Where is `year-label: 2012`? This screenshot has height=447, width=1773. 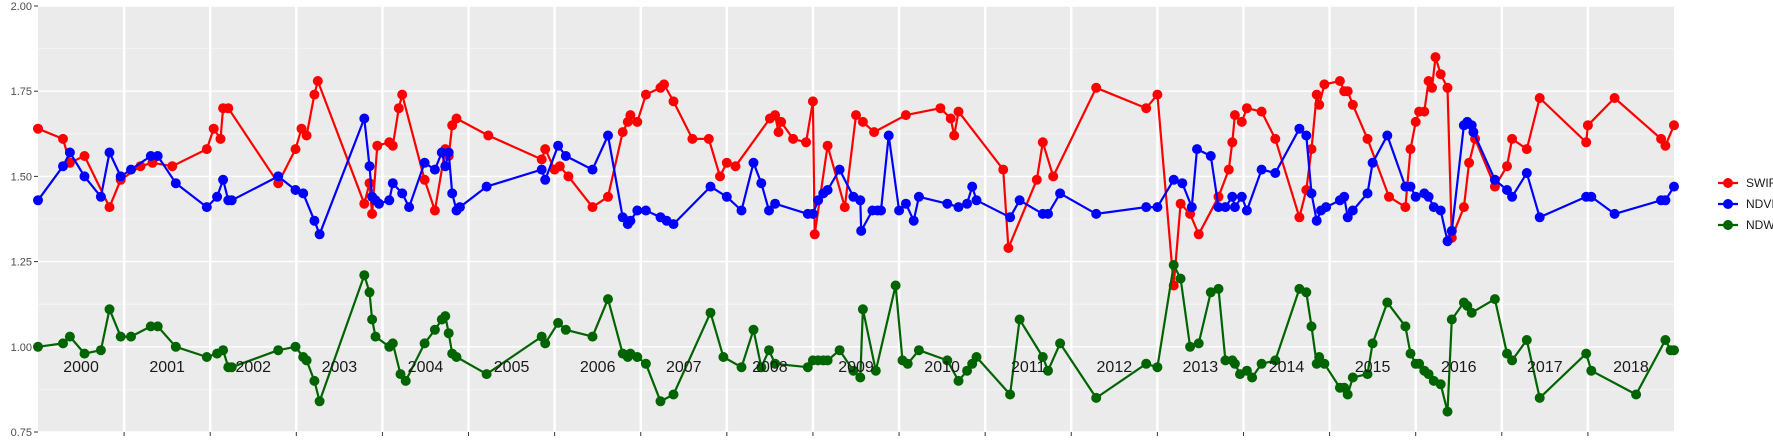 year-label: 2012 is located at coordinates (1115, 367).